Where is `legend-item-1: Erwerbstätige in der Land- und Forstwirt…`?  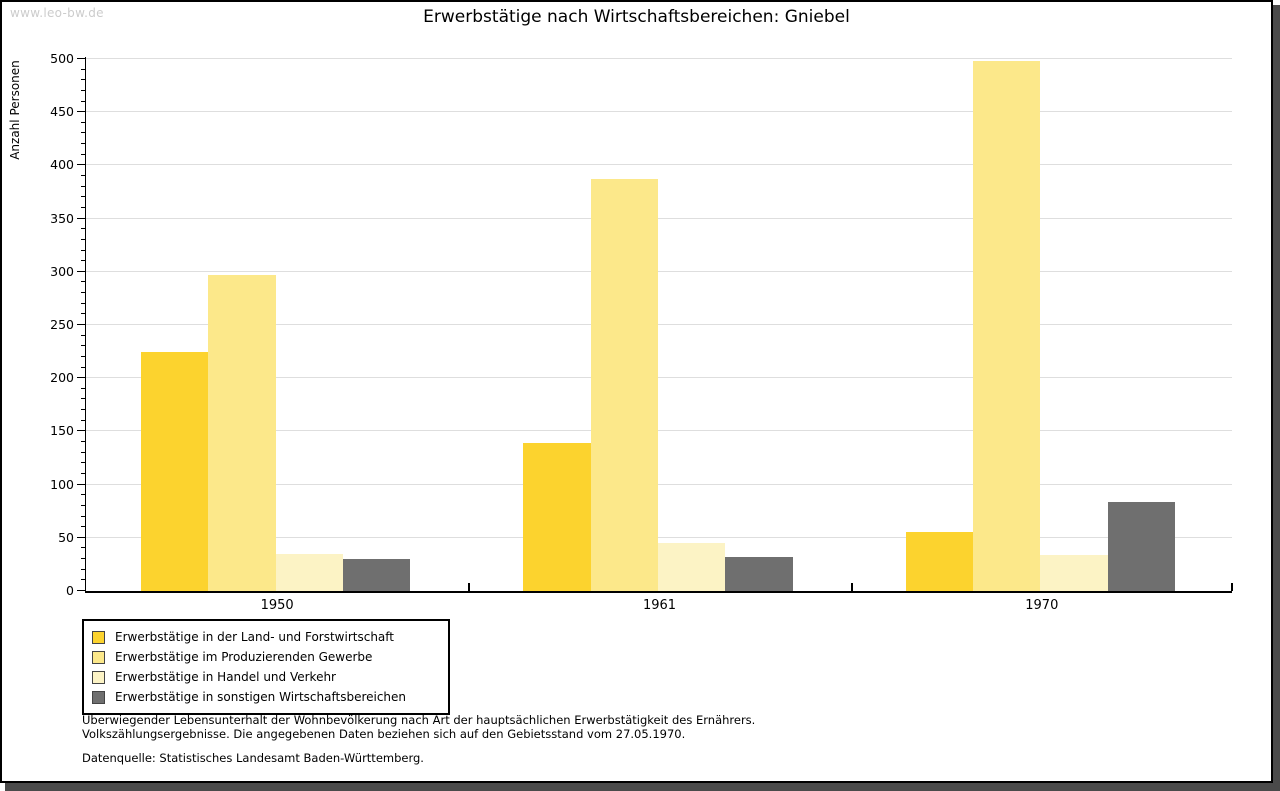 legend-item-1: Erwerbstätige in der Land- und Forstwirt… is located at coordinates (266, 637).